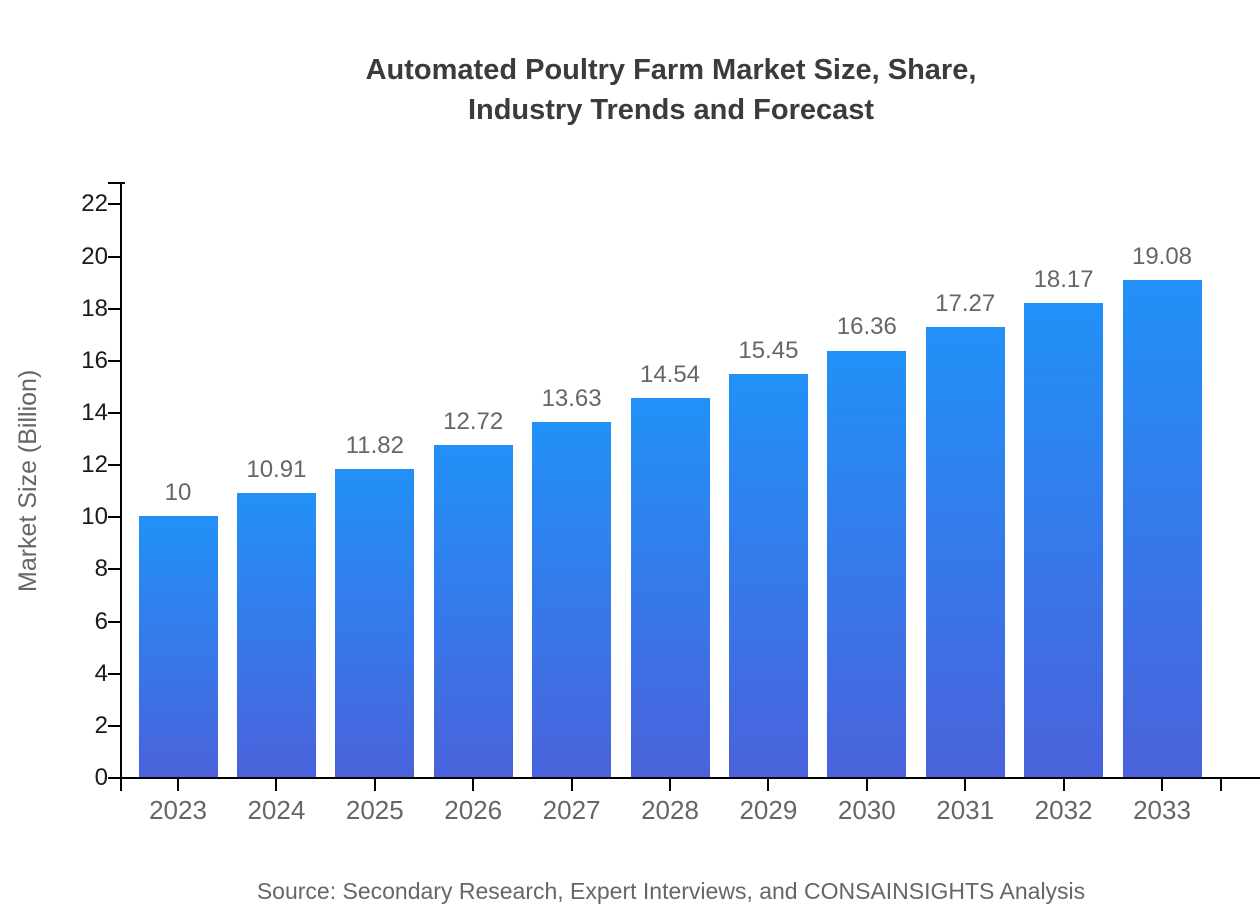  Describe the element at coordinates (374, 445) in the screenshot. I see `bar-value-label-2025: 11.82` at that location.